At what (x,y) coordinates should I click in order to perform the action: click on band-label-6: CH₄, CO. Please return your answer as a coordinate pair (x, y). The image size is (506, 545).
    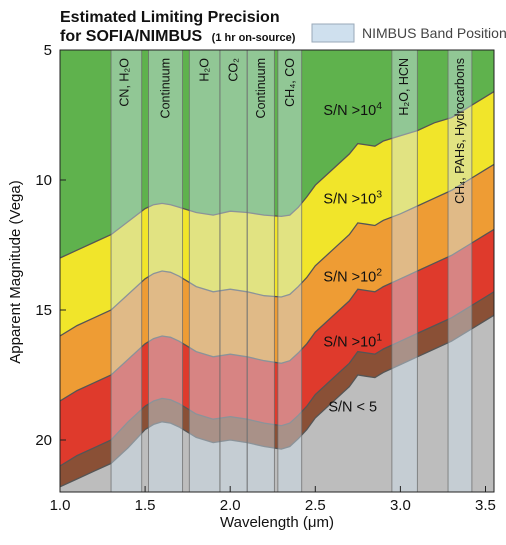
    Looking at the image, I should click on (290, 82).